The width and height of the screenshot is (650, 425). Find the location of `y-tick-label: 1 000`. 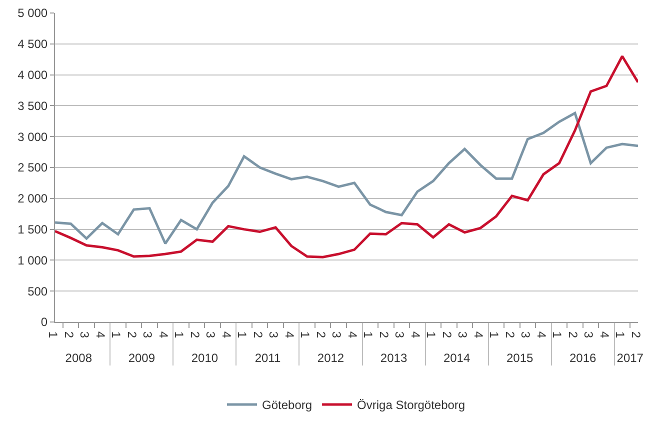

y-tick-label: 1 000 is located at coordinates (33, 260).